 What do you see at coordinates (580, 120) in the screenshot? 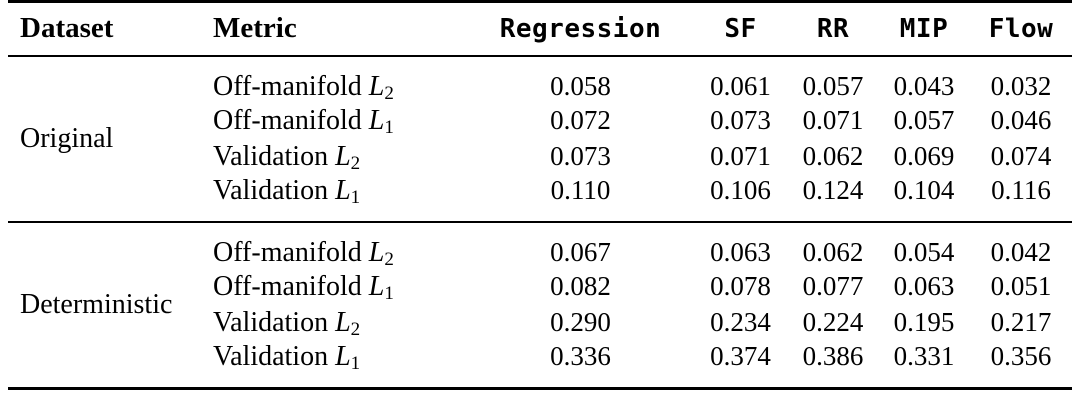
I see `metric-value: 0.072` at bounding box center [580, 120].